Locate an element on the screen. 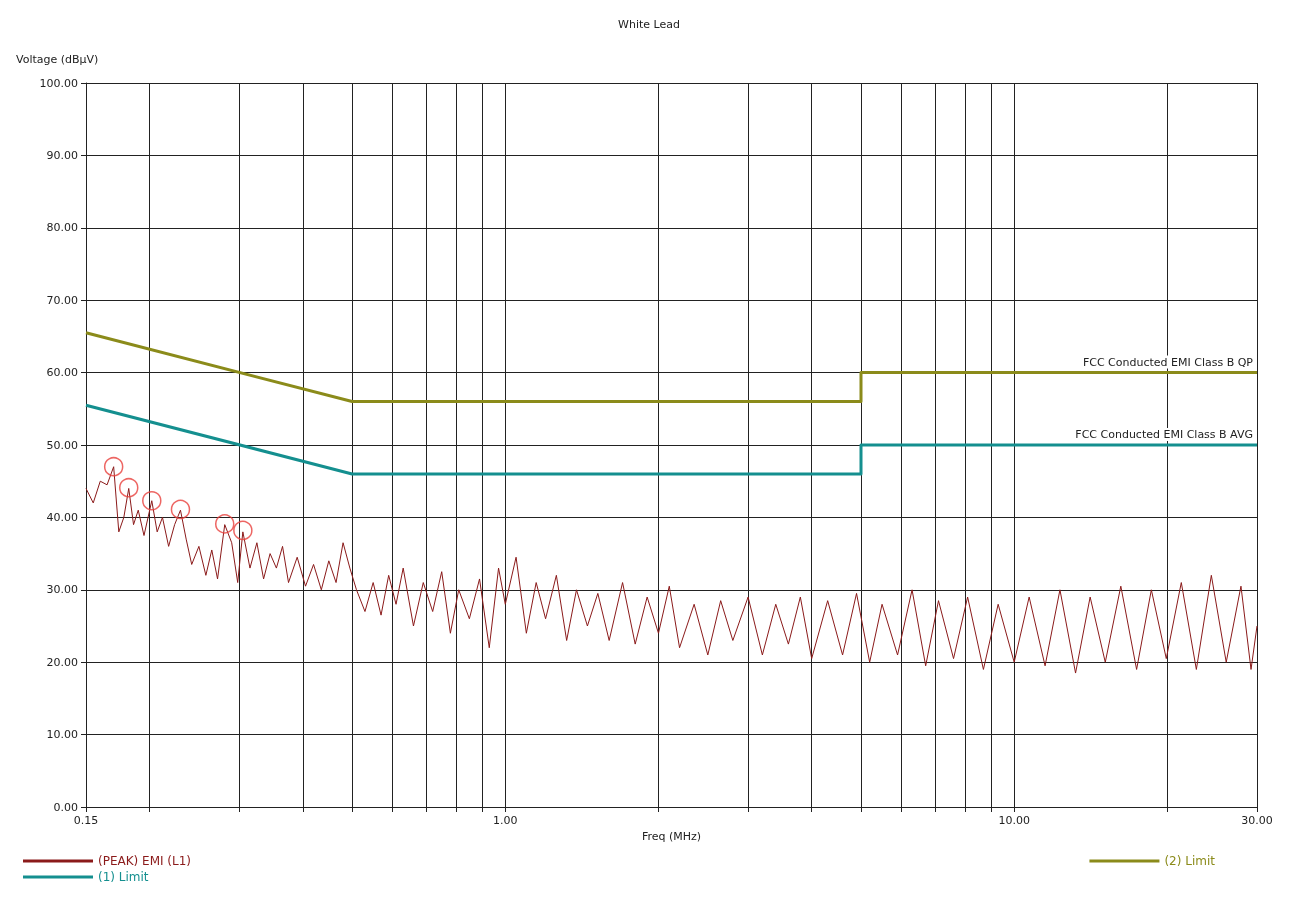  y-tick-label: 20.00 is located at coordinates (62, 662).